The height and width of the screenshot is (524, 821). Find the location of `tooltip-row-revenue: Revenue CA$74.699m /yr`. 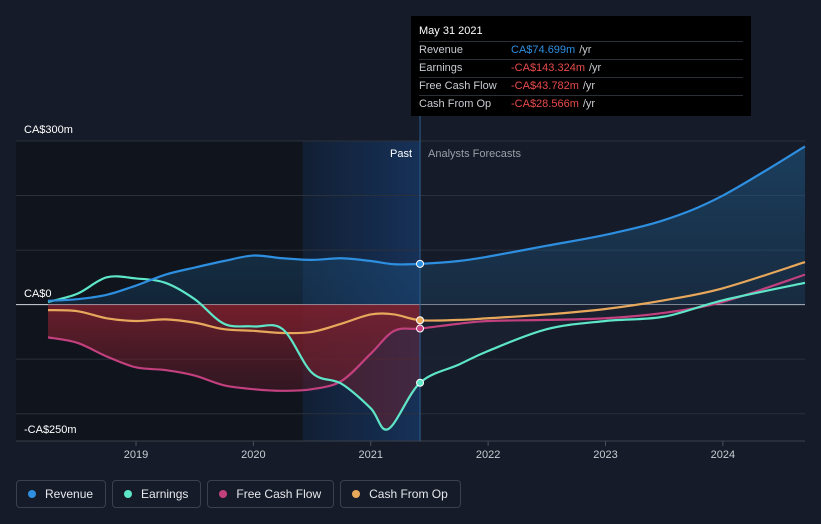

tooltip-row-revenue: Revenue CA$74.699m /yr is located at coordinates (581, 50).